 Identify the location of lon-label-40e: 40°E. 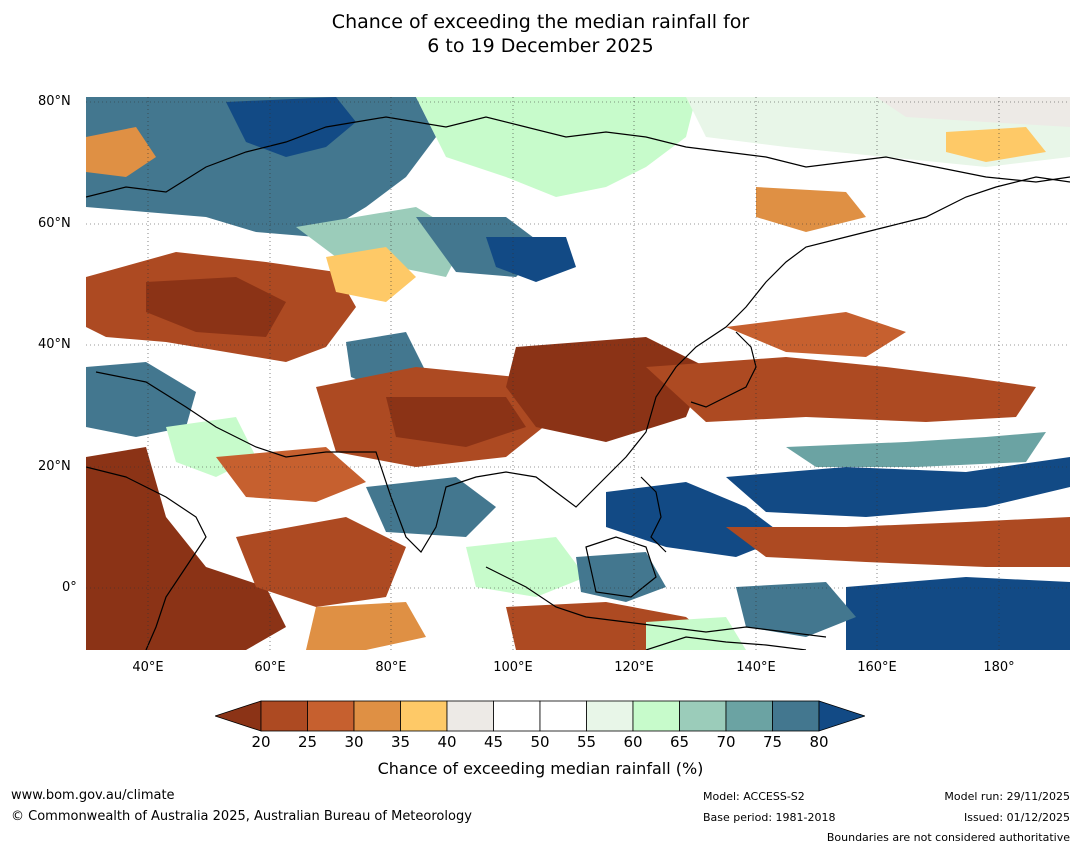
(148, 667).